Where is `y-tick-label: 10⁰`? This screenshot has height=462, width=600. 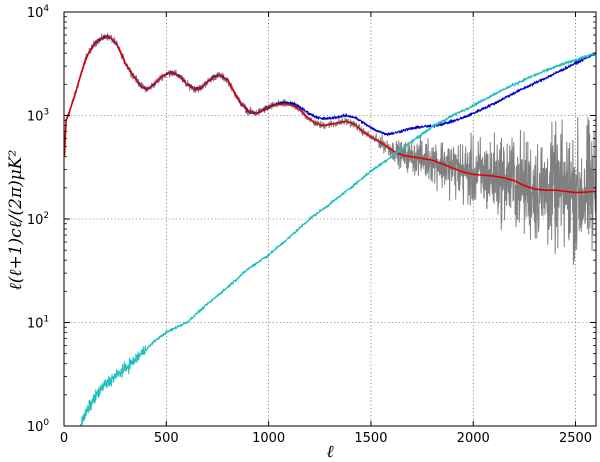
y-tick-label: 10⁰ is located at coordinates (38, 426).